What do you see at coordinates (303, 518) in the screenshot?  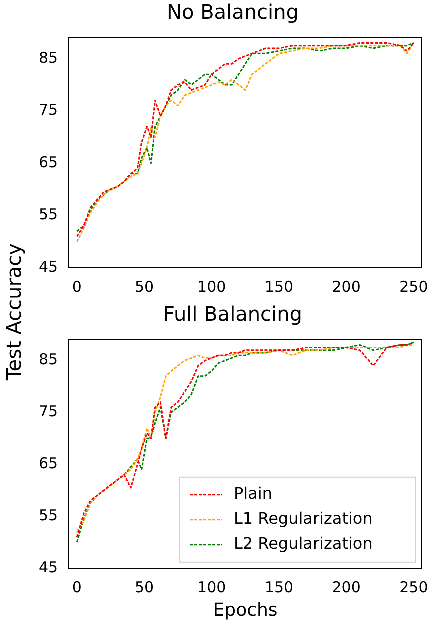 I see `legend-label: L1 Regularization` at bounding box center [303, 518].